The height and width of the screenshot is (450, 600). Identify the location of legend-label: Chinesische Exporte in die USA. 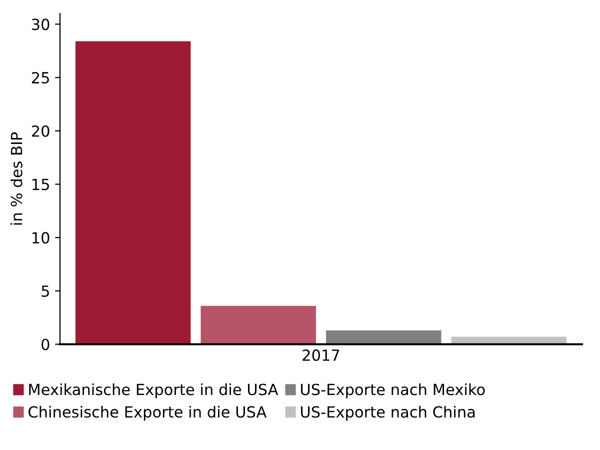
(147, 413).